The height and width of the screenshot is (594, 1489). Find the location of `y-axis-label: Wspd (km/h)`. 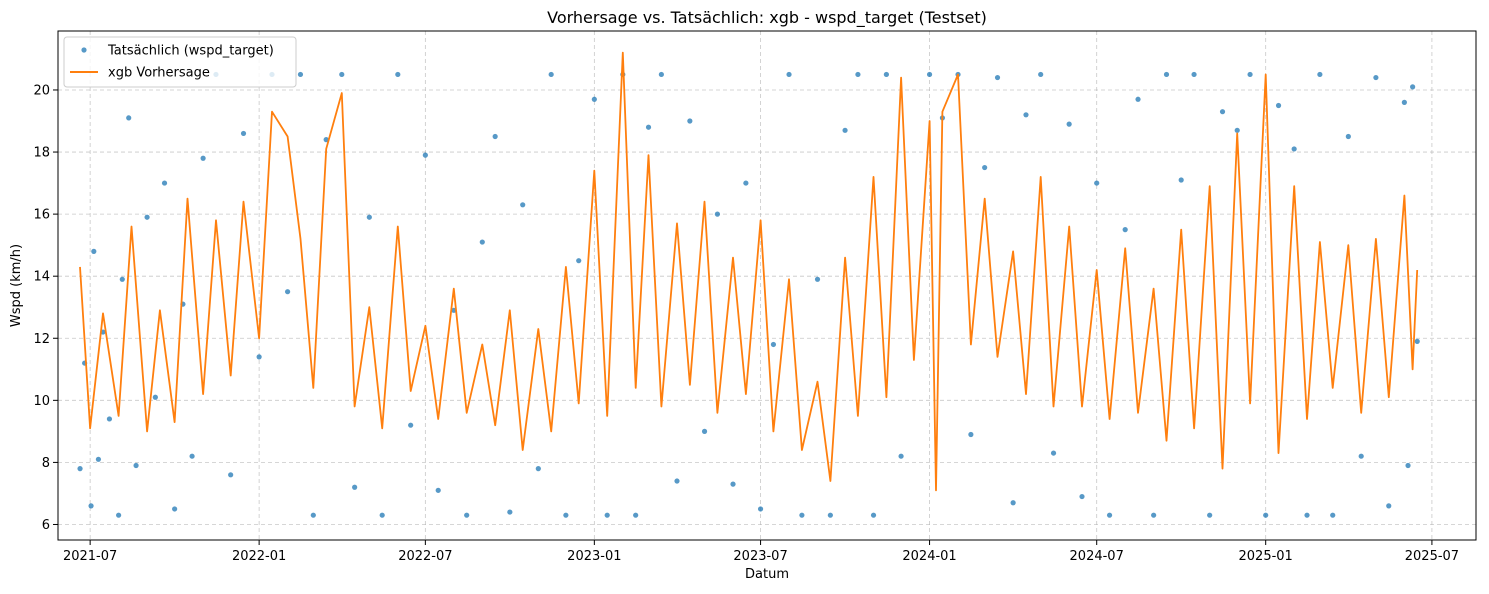

y-axis-label: Wspd (km/h) is located at coordinates (16, 285).